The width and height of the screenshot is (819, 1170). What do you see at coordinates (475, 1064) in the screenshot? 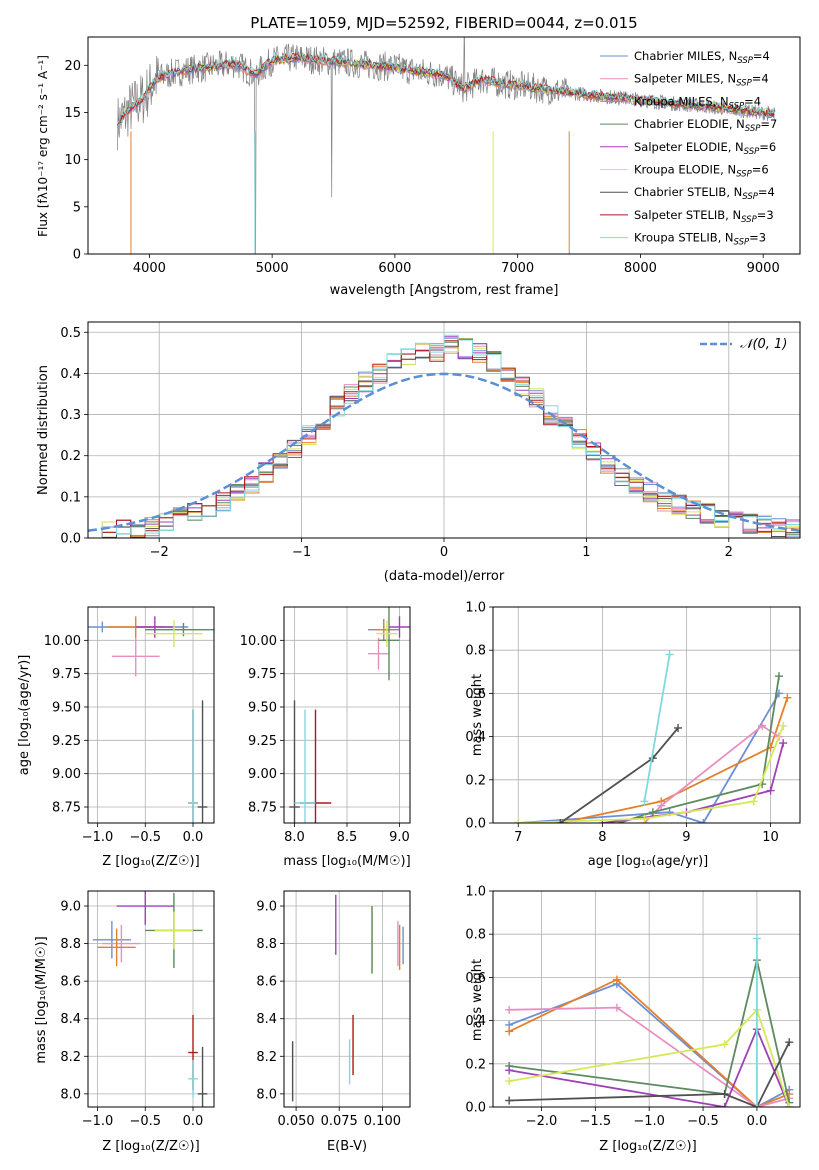
I see `mw-vs-z-ytick-label: 0.2` at bounding box center [475, 1064].